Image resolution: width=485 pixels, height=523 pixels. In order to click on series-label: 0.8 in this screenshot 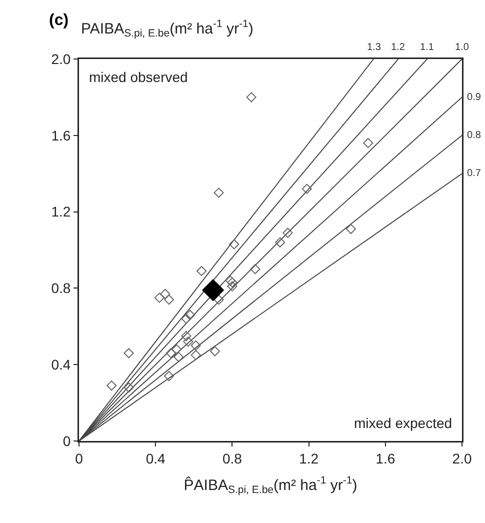, I will do `click(474, 135)`.